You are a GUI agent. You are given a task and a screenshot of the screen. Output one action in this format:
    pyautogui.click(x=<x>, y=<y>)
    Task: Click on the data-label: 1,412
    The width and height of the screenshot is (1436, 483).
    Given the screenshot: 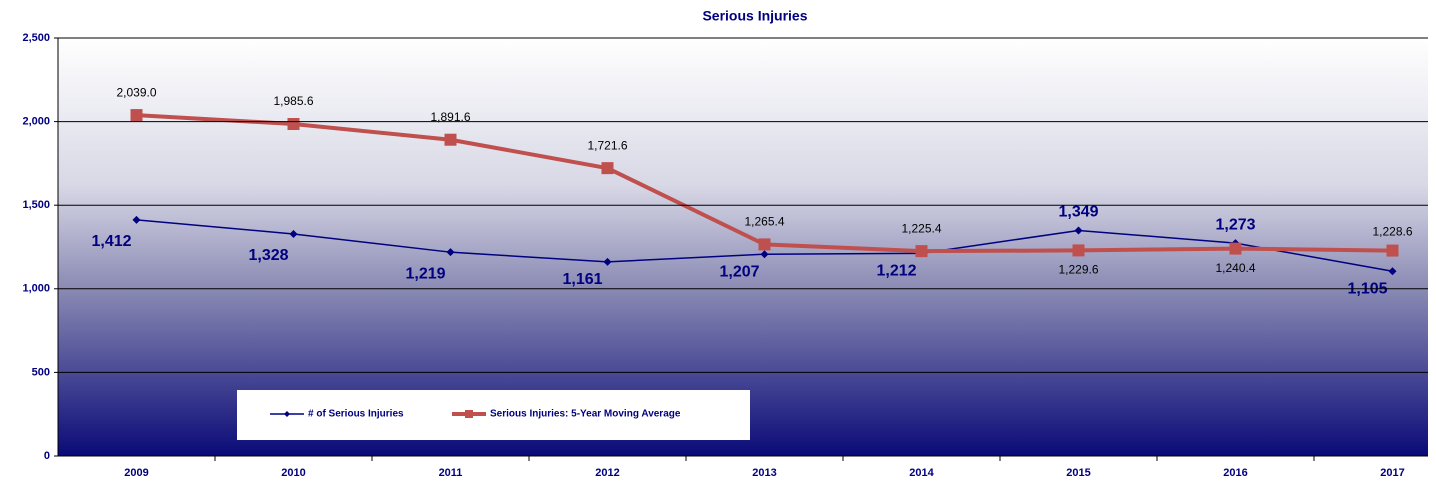 What is the action you would take?
    pyautogui.click(x=111, y=241)
    